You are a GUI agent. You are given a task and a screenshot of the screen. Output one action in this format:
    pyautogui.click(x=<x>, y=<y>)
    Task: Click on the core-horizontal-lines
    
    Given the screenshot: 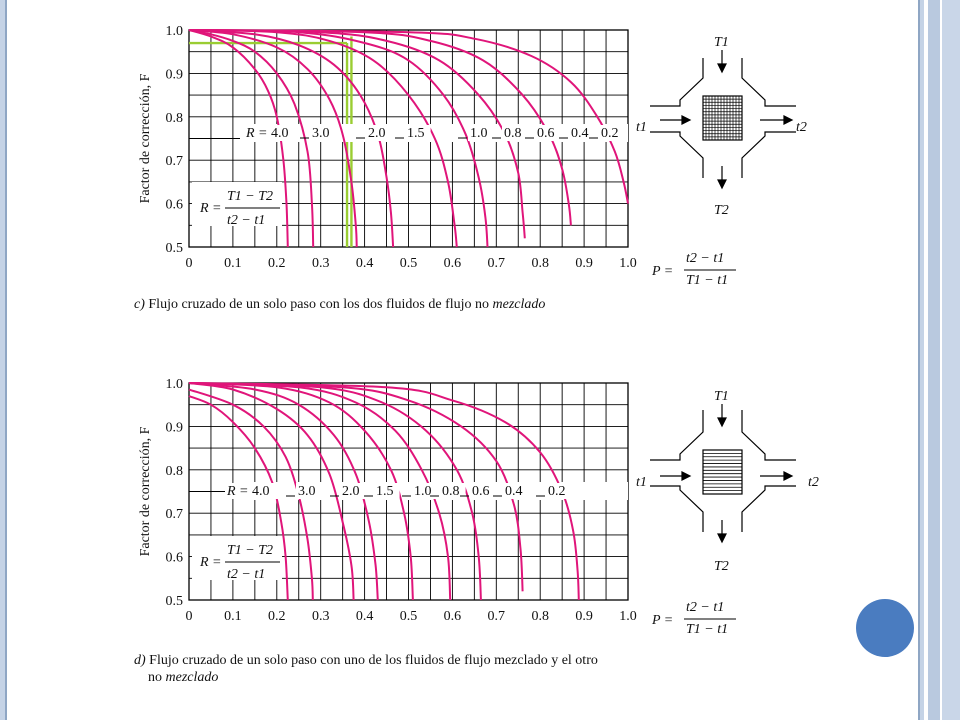 What is the action you would take?
    pyautogui.click(x=722, y=472)
    